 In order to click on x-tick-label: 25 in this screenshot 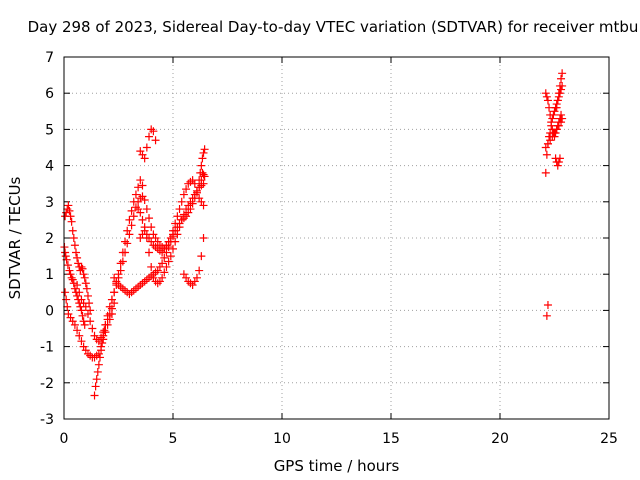, I will do `click(609, 439)`.